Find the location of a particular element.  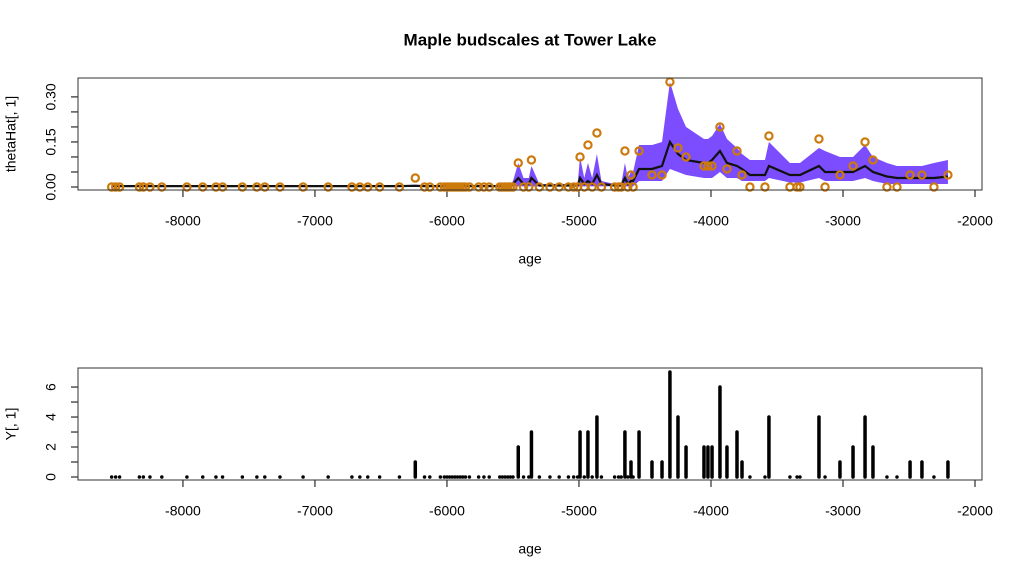

y-tick-label: 0 is located at coordinates (51, 477).